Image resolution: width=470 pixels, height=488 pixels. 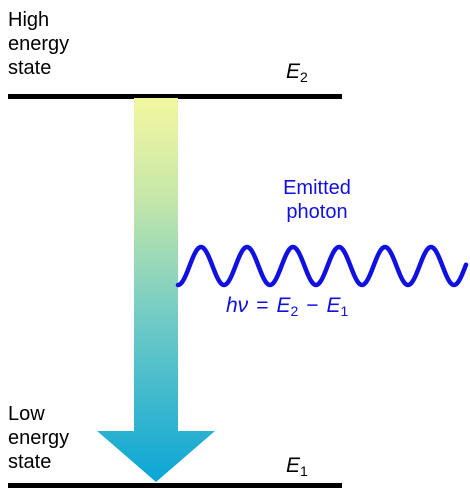 What do you see at coordinates (317, 200) in the screenshot?
I see `emitted-photon-label: Emitted photon` at bounding box center [317, 200].